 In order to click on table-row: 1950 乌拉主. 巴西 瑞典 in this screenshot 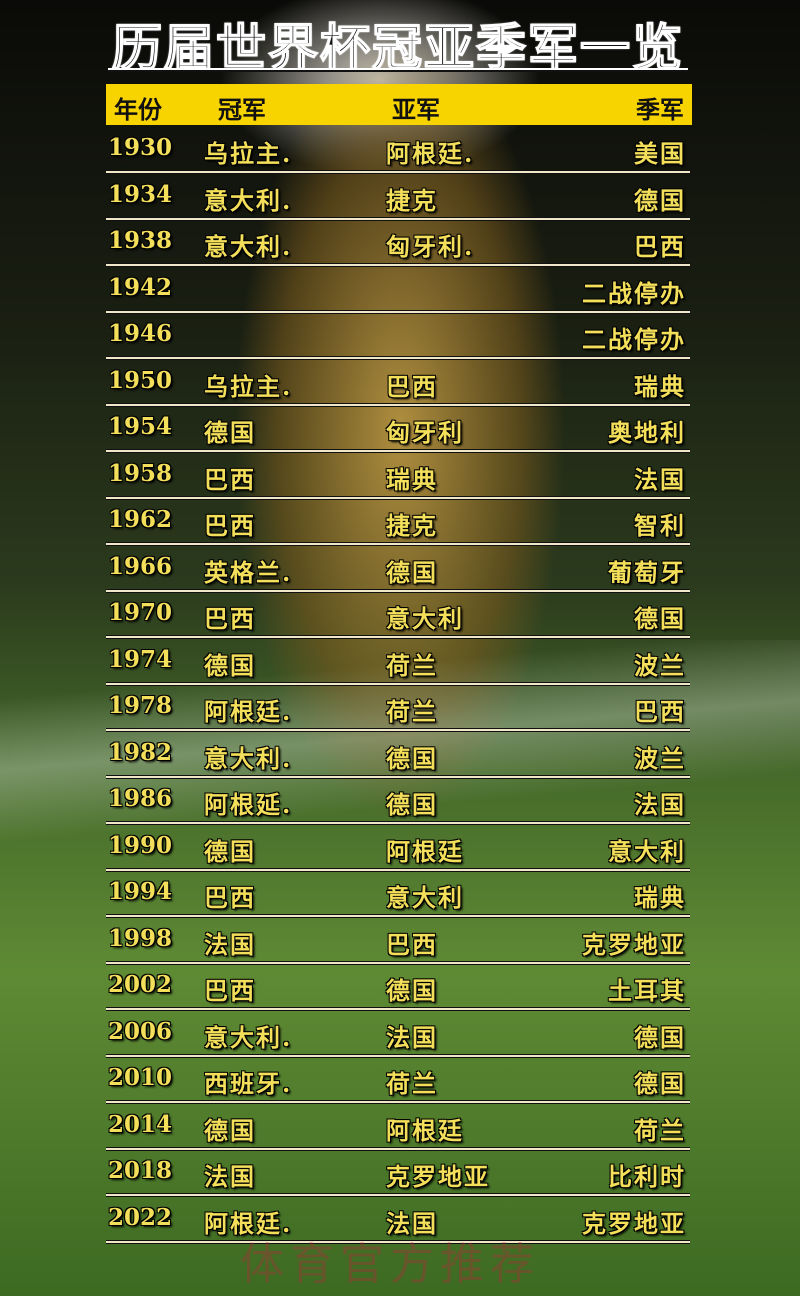, I will do `click(398, 384)`.